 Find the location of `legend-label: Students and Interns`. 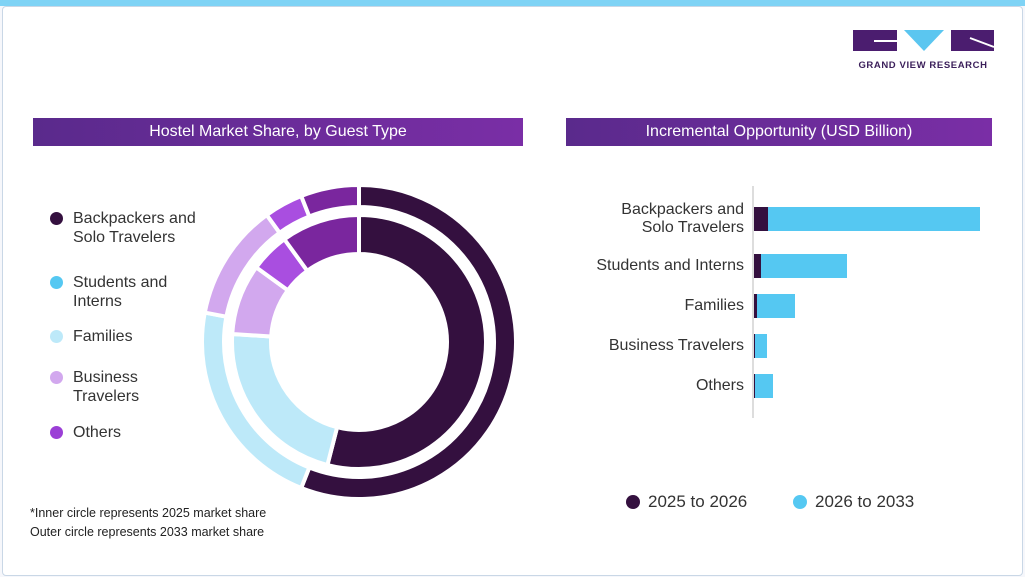

legend-label: Students and Interns is located at coordinates (120, 292).